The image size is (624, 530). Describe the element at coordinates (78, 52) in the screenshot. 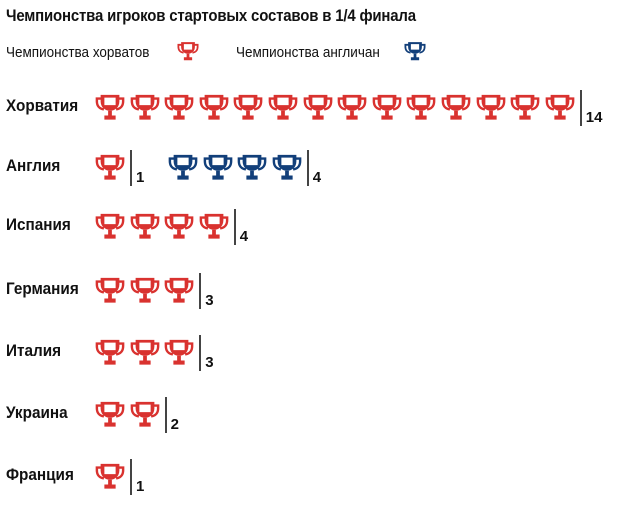

I see `legend-label-croatian: Чемпионства хорватов` at that location.